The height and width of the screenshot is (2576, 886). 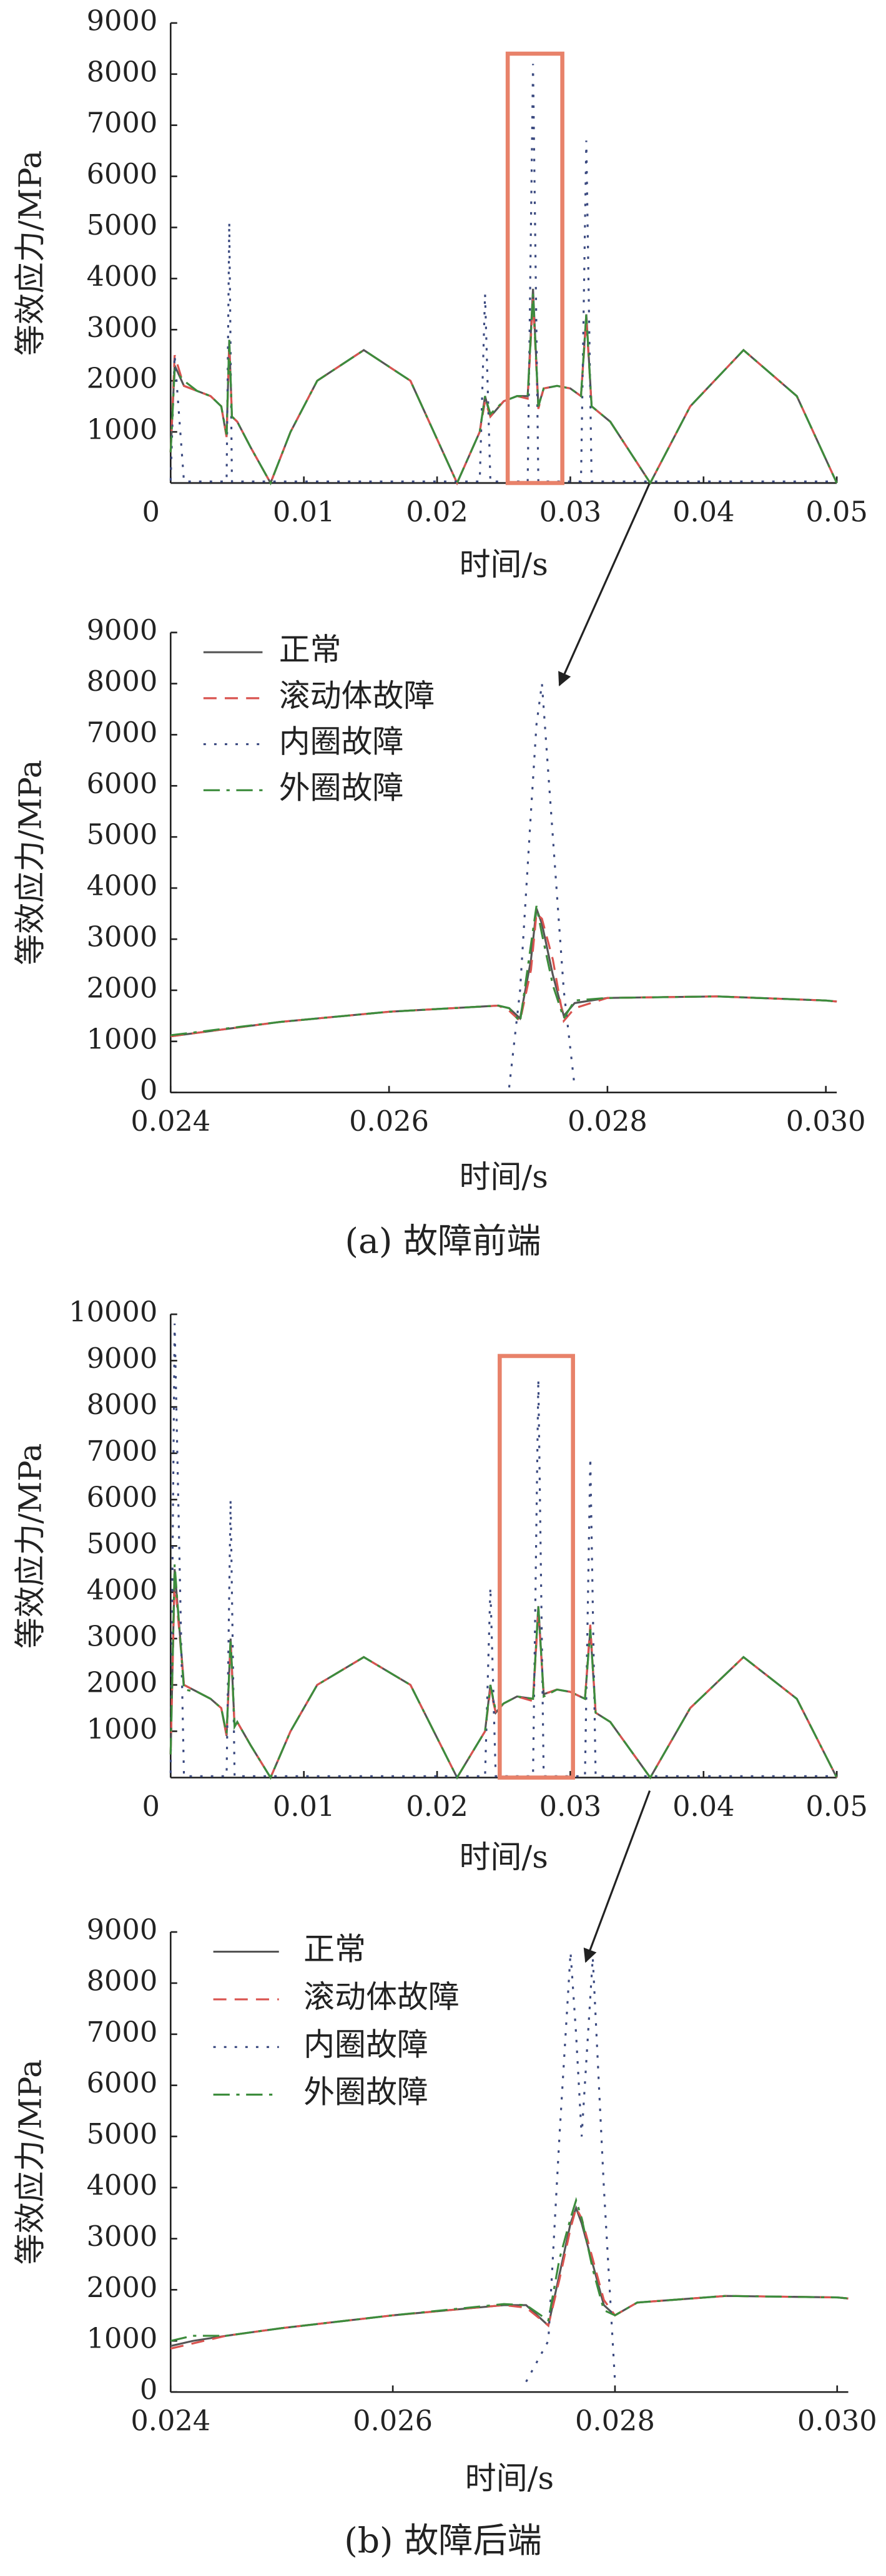 I want to click on caption: (b) 故障后端, so click(x=443, y=2541).